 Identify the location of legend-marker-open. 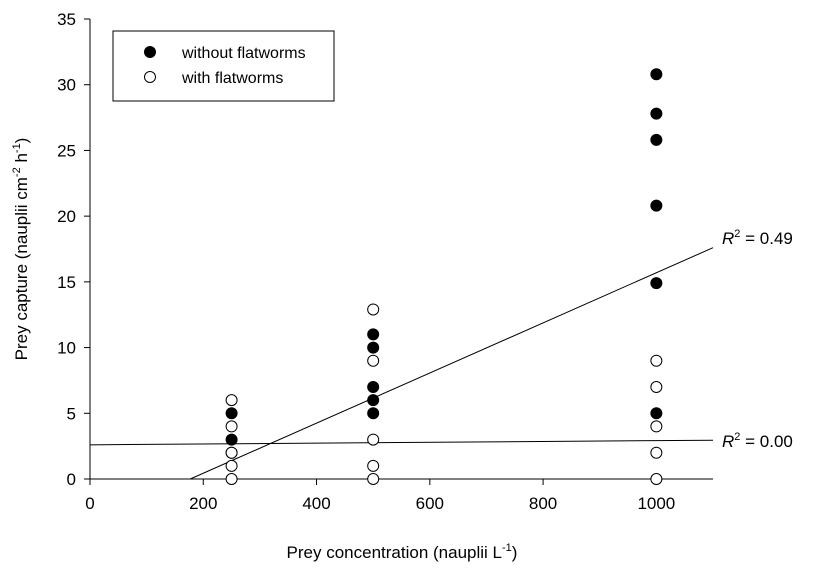
(150, 77).